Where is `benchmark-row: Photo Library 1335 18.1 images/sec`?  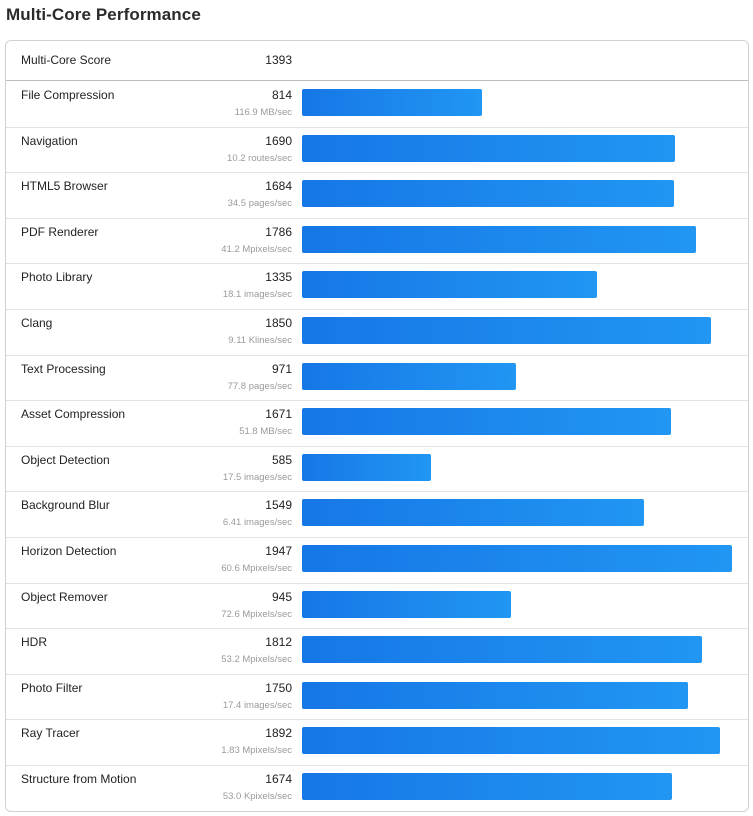 benchmark-row: Photo Library 1335 18.1 images/sec is located at coordinates (377, 286).